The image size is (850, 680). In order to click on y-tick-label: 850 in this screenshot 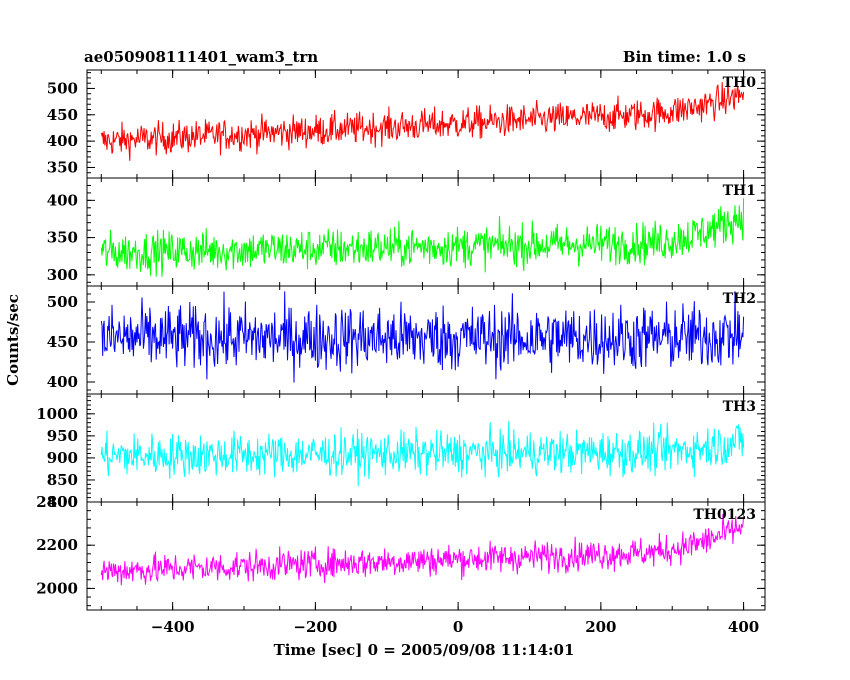, I will do `click(62, 480)`.